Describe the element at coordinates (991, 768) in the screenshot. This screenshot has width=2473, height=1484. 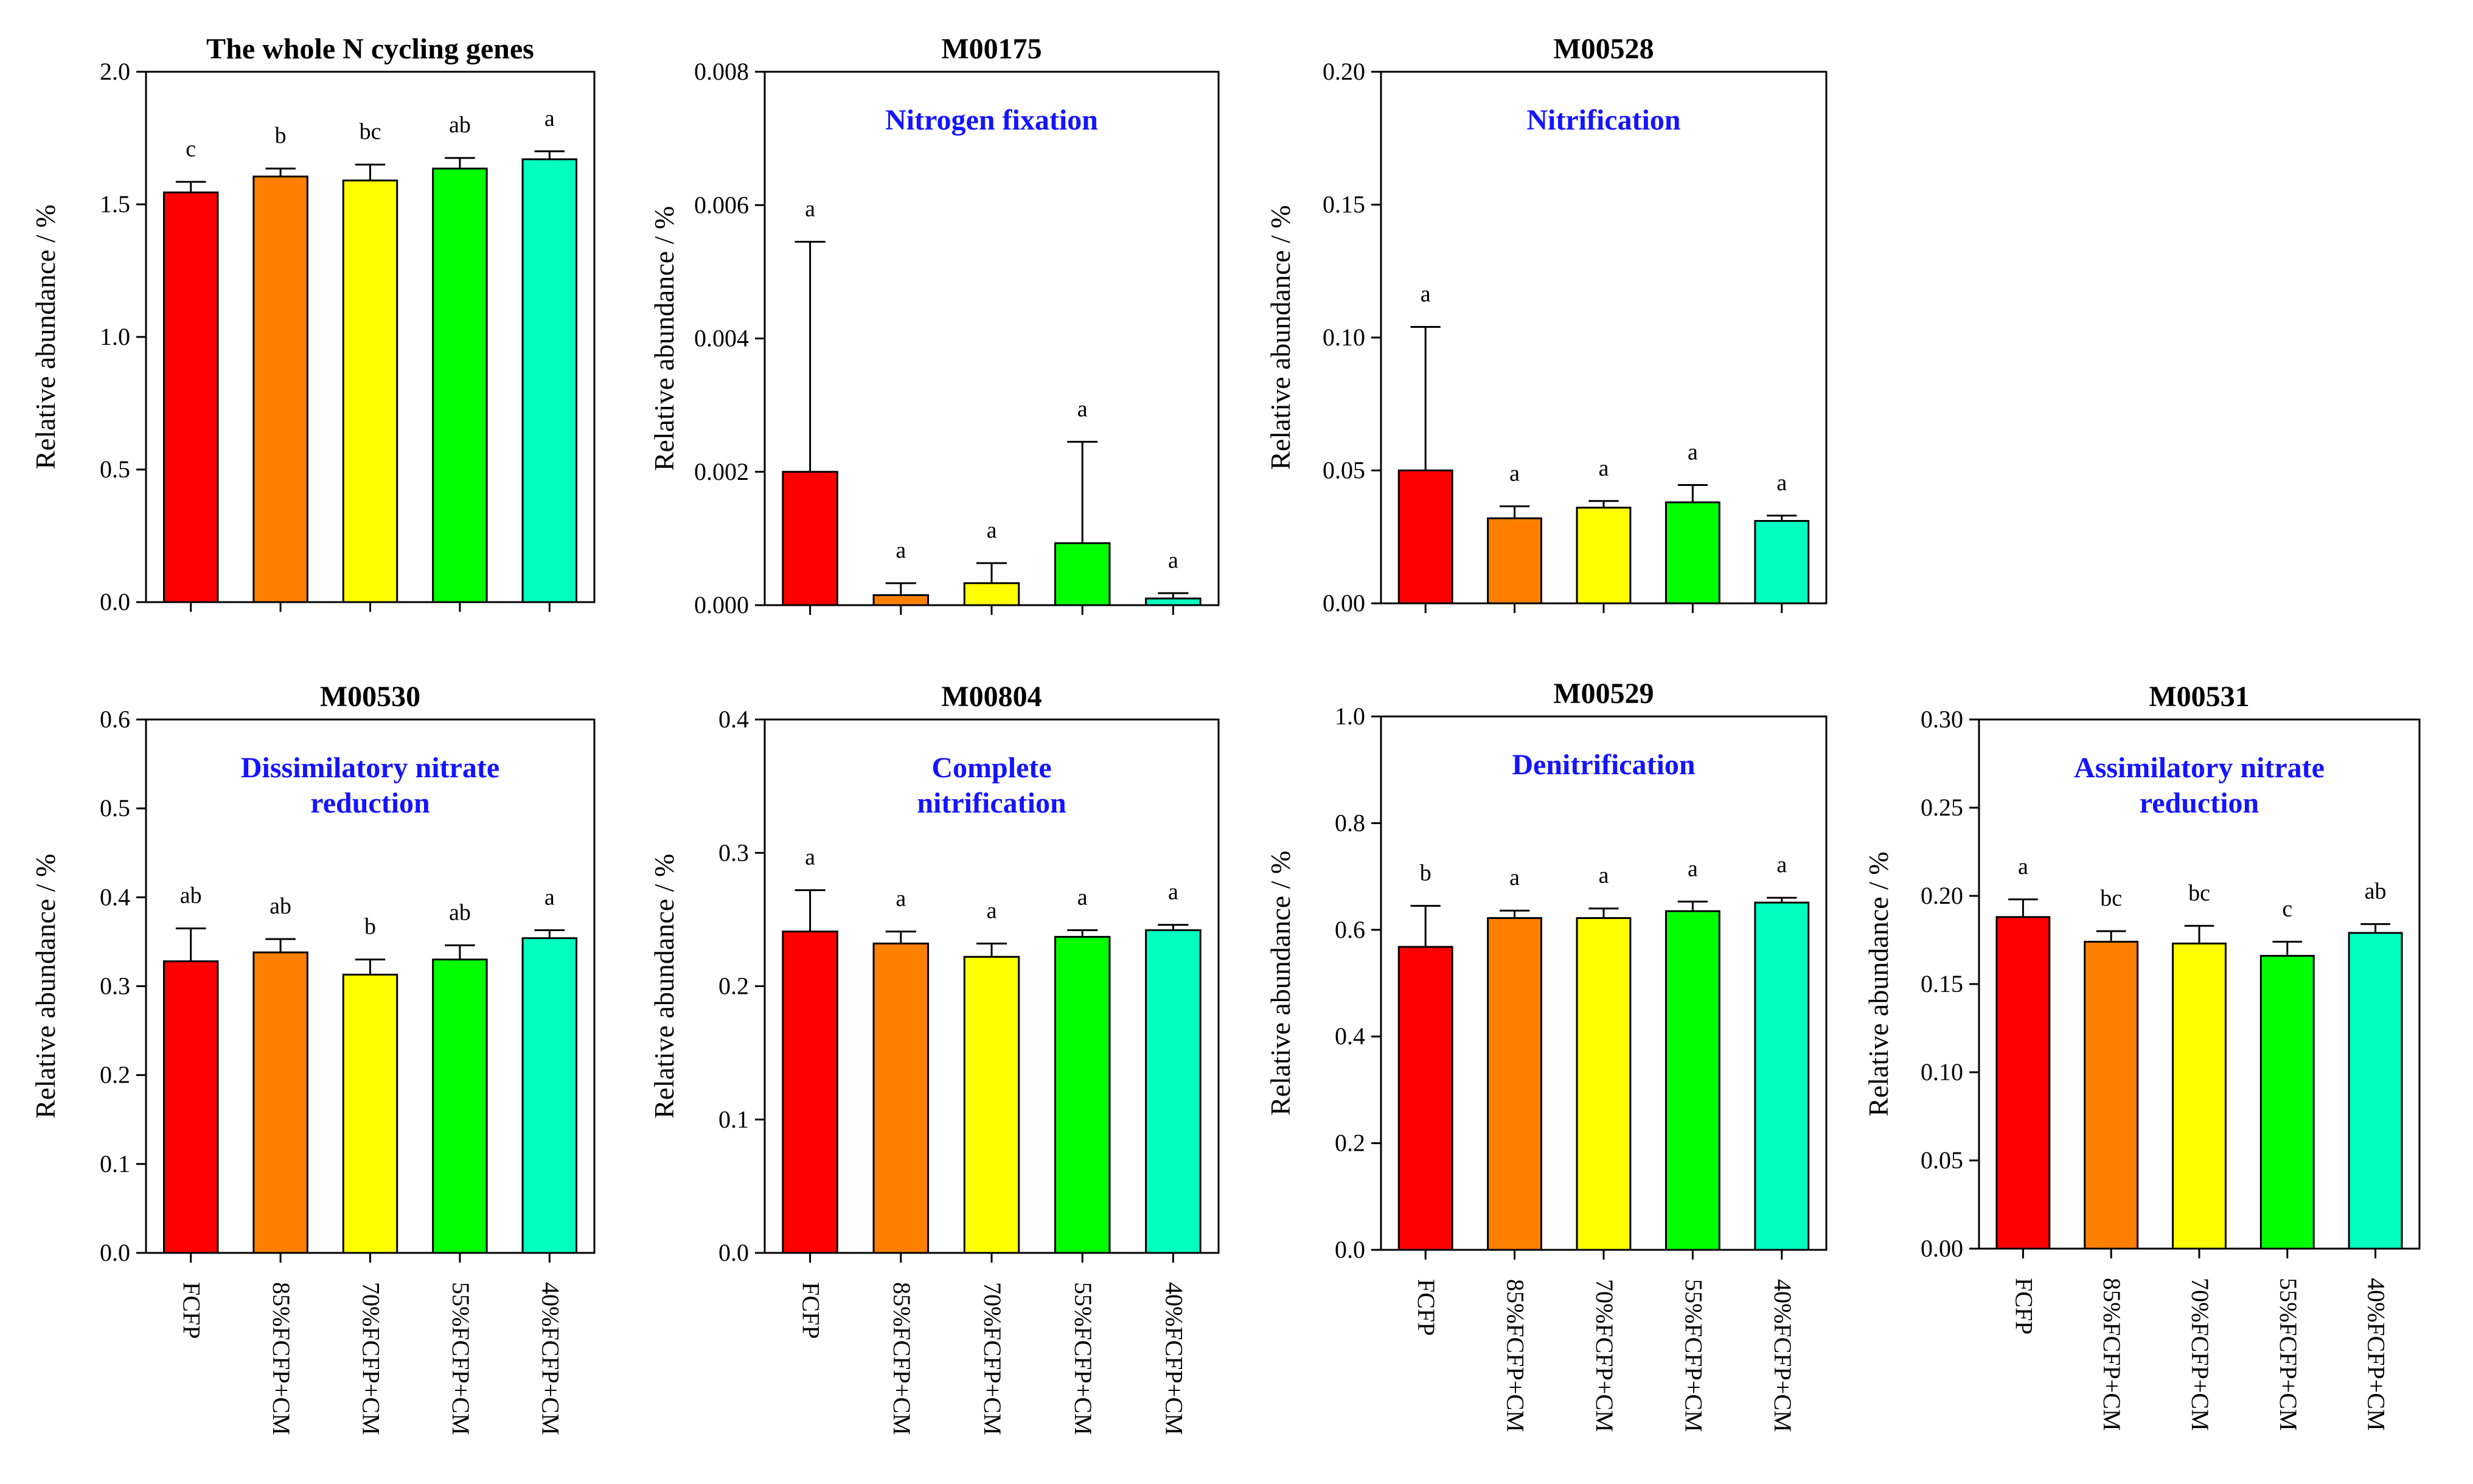
I see `panel-subtitle: Complete` at that location.